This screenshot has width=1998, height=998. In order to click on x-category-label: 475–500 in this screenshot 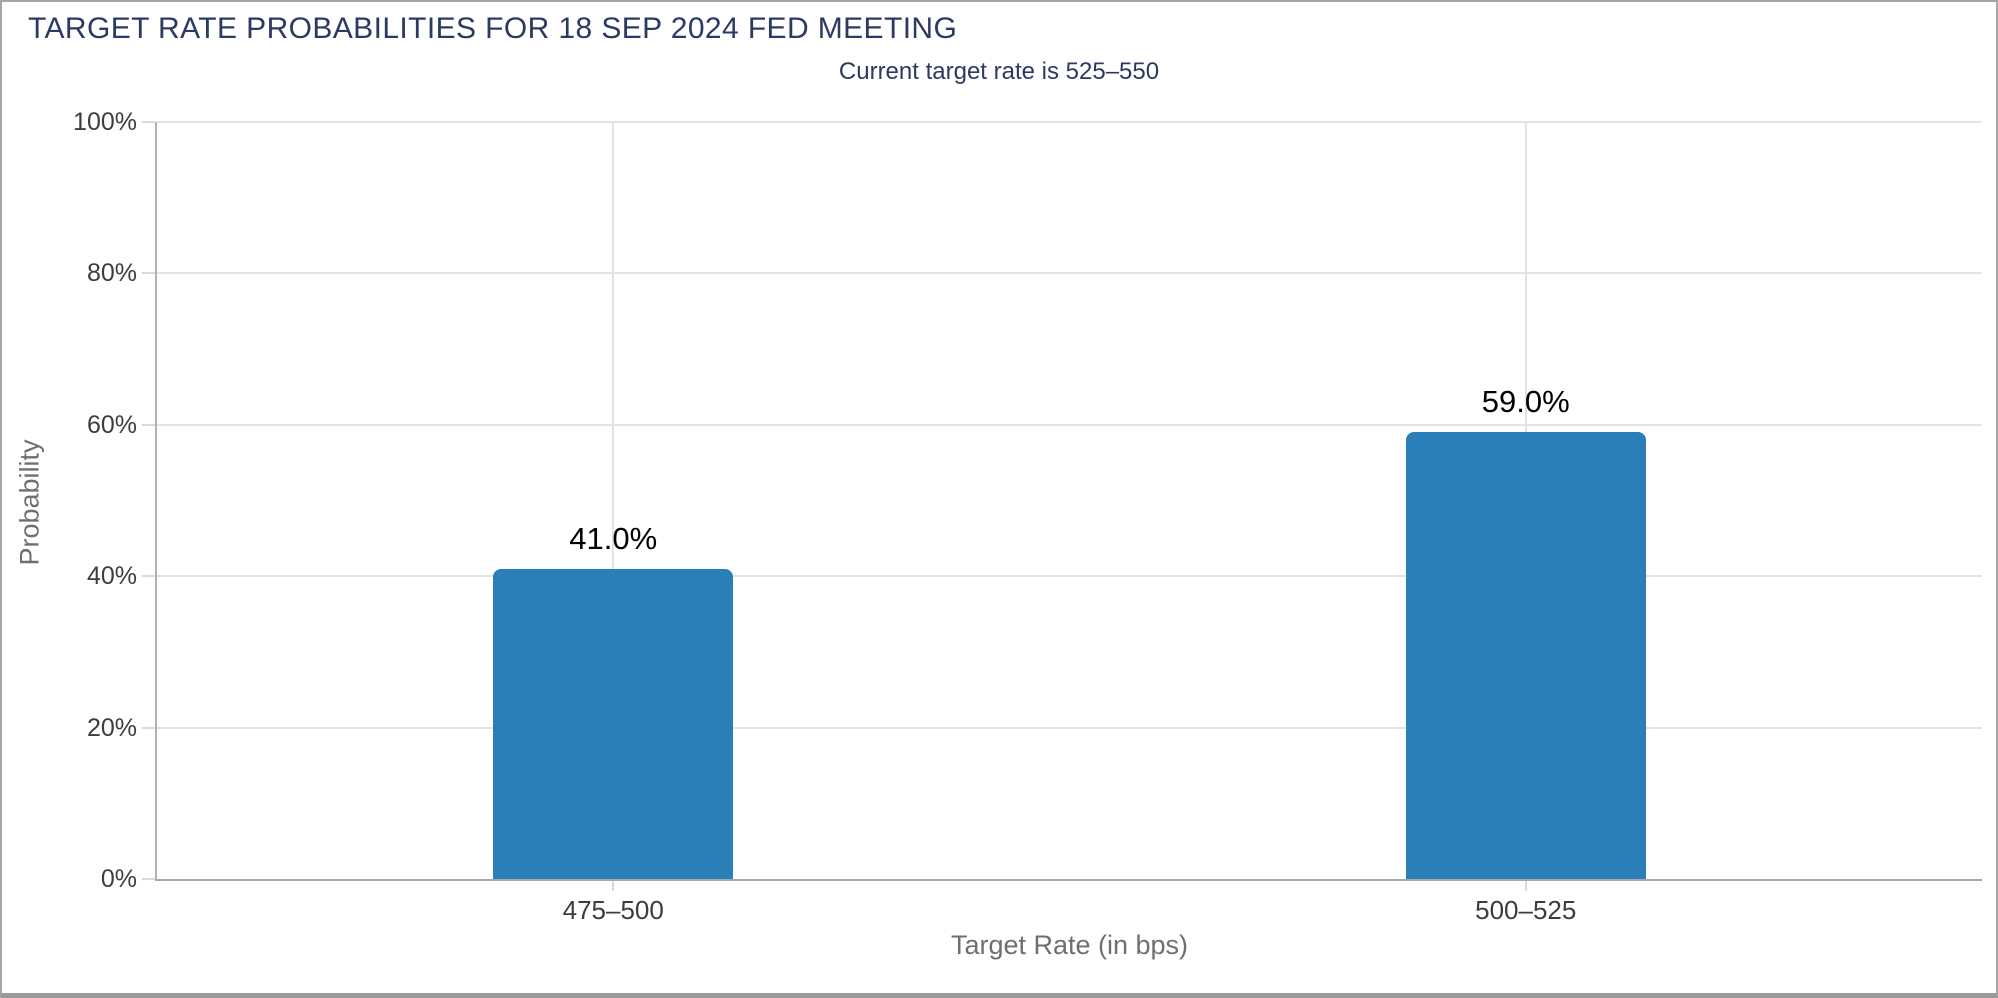, I will do `click(613, 910)`.